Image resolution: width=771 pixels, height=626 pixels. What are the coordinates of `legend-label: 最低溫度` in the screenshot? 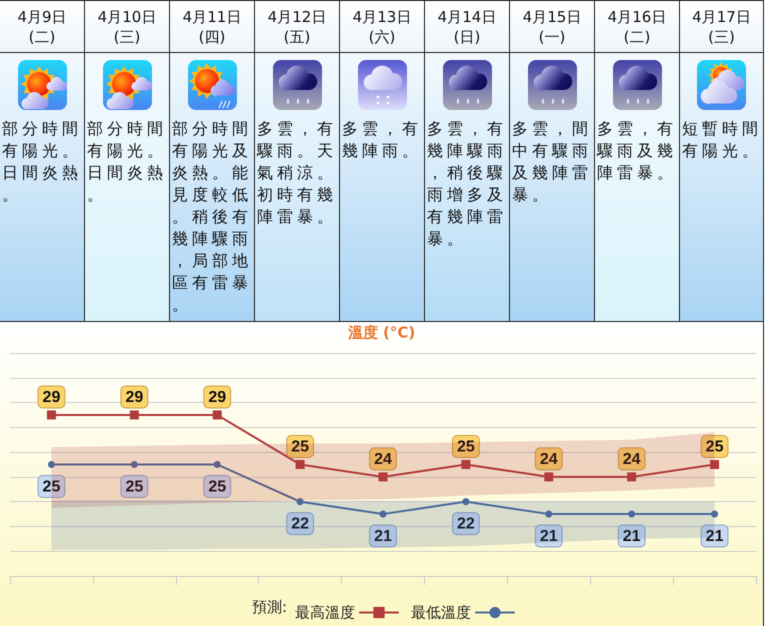 It's located at (441, 613).